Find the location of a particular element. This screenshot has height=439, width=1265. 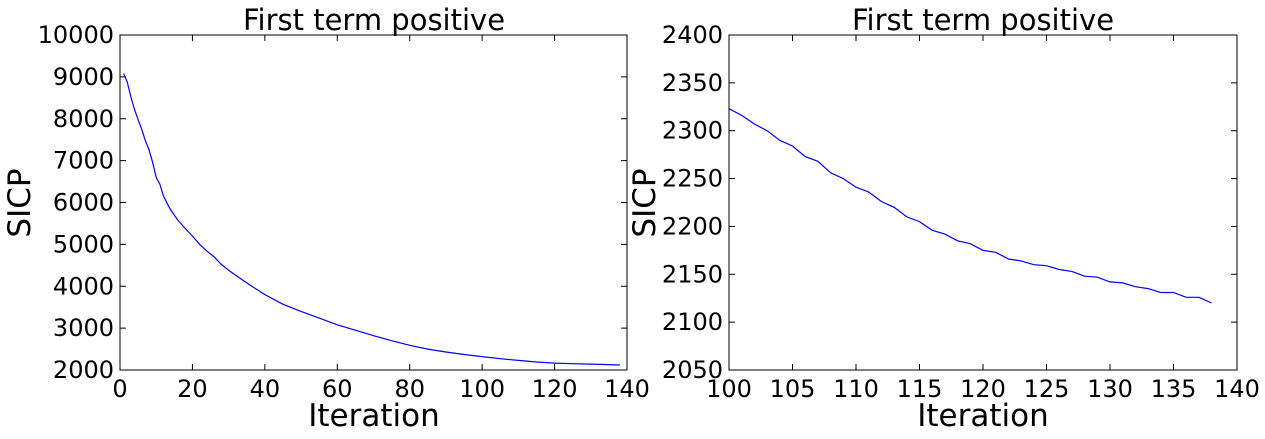

y-tick-label: 2100 is located at coordinates (692, 322).